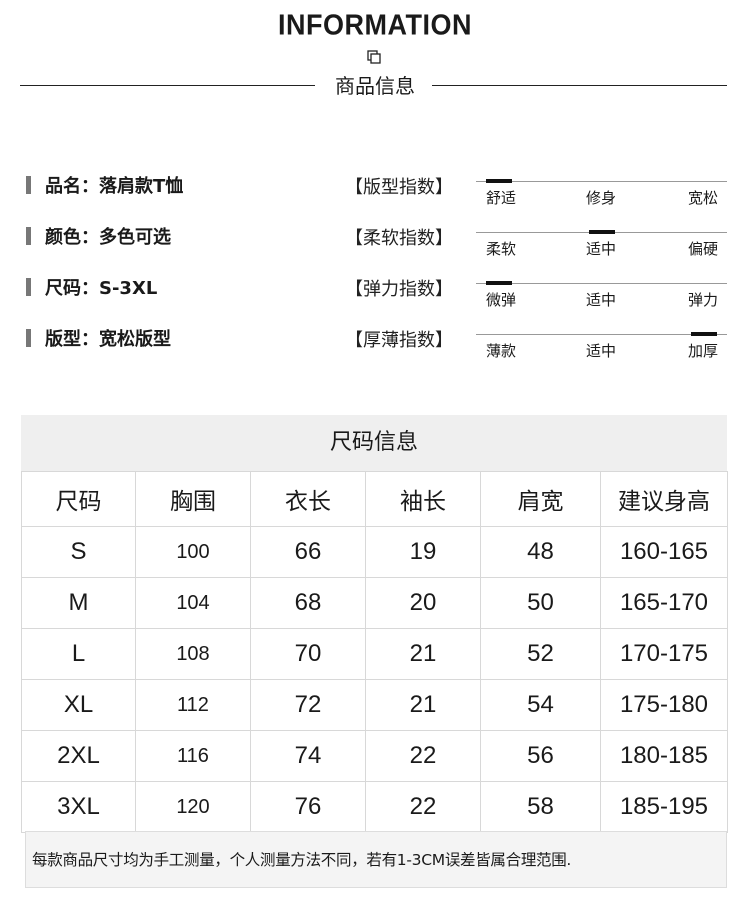 This screenshot has width=750, height=912. I want to click on table-row: 3XL 120 76 22 58 185-195, so click(374, 807).